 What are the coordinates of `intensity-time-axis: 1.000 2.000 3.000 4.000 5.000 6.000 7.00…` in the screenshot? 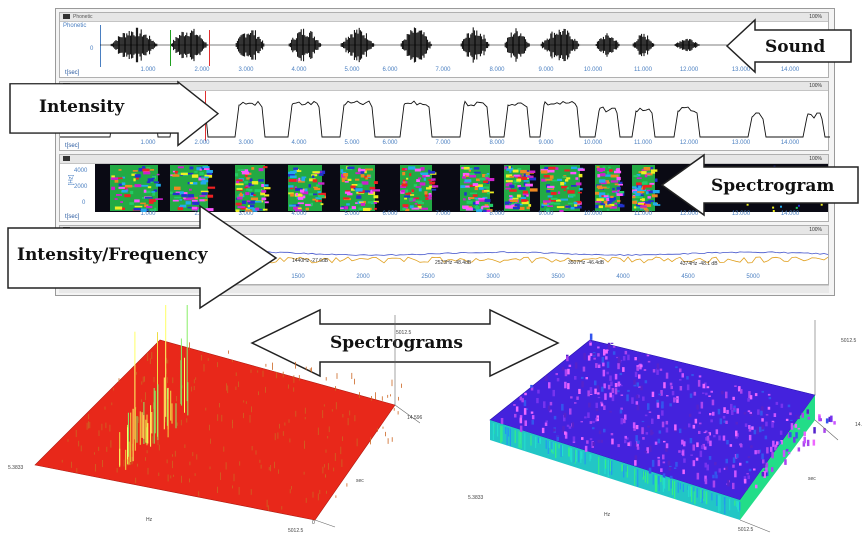 It's located at (445, 144).